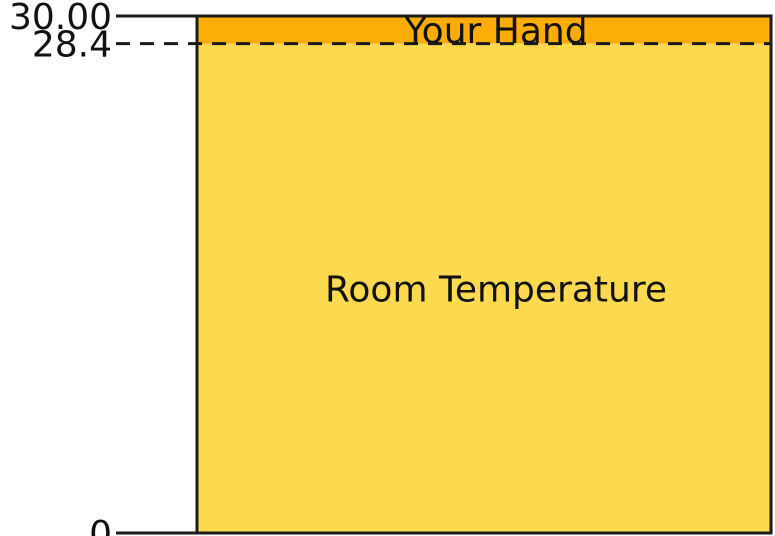  Describe the element at coordinates (60, 19) in the screenshot. I see `tick-label: 30.00` at that location.